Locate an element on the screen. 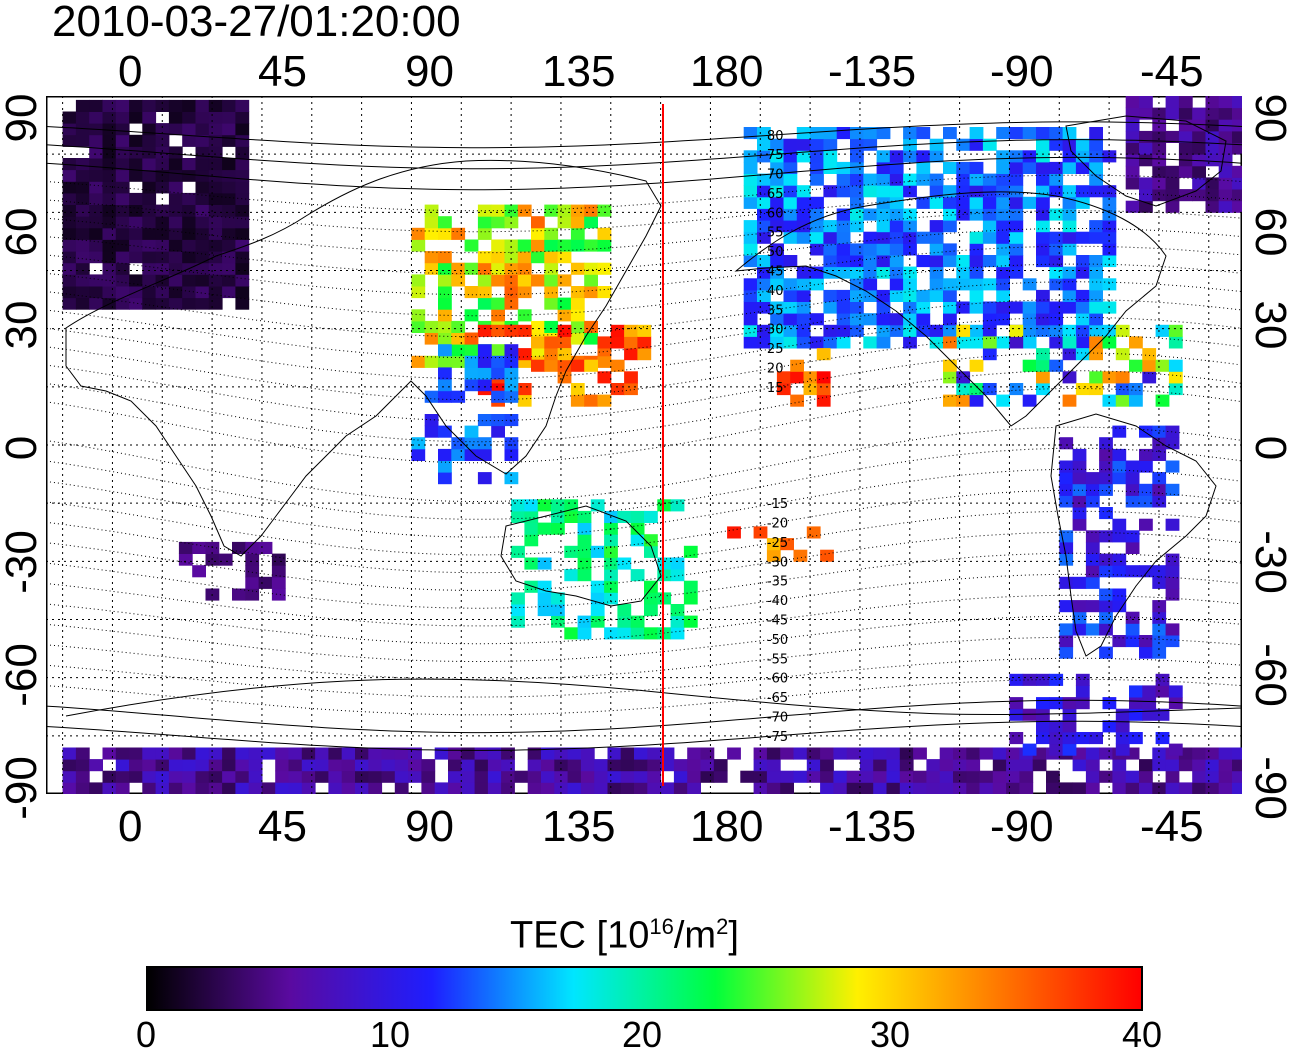 The image size is (1292, 1057). x-tick-label: 90 is located at coordinates (429, 826).